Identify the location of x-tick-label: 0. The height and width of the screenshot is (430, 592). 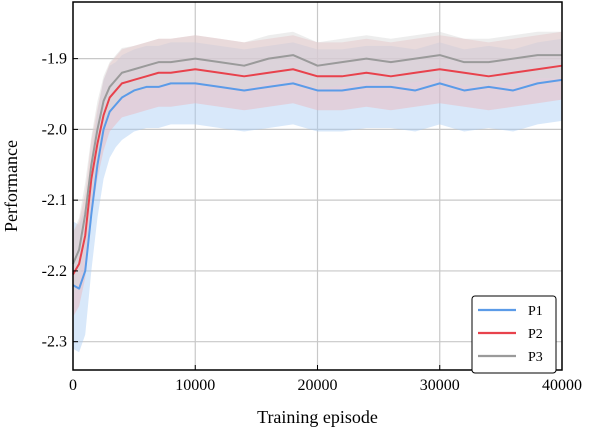
(73, 385).